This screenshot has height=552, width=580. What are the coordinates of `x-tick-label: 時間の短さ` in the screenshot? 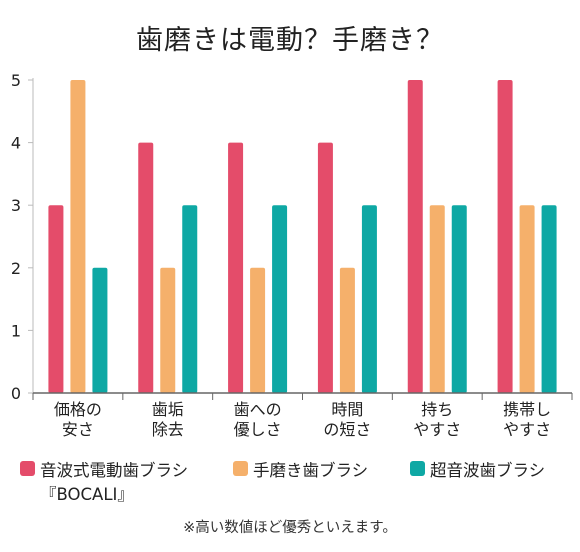 It's located at (347, 419).